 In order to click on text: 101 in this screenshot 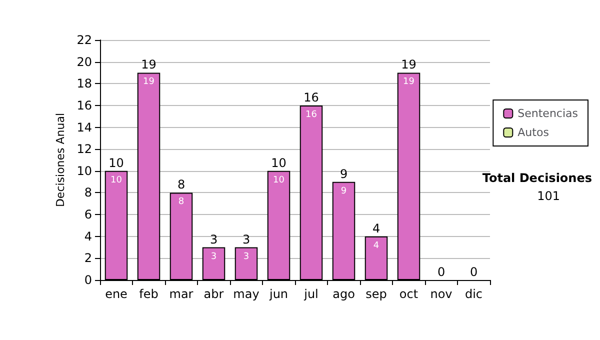, I will do `click(548, 196)`.